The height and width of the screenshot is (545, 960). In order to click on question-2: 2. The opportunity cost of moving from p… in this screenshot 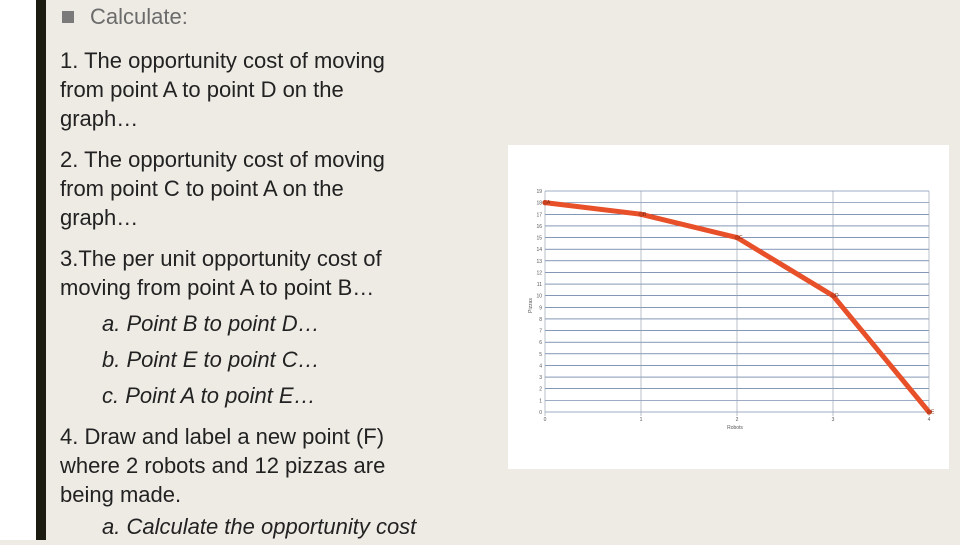, I will do `click(280, 188)`.